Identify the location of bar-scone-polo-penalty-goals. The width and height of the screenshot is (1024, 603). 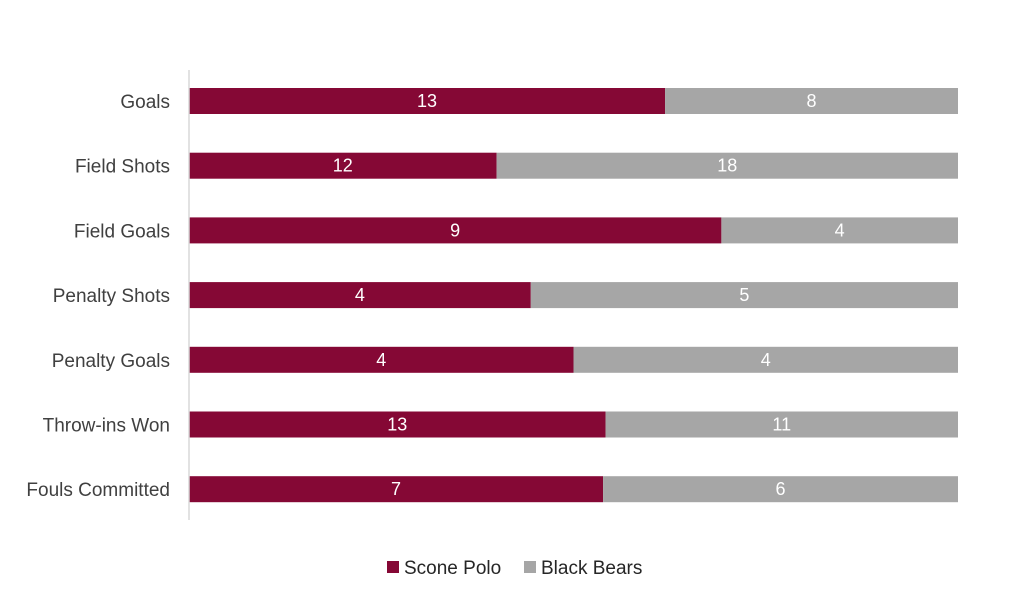
(381, 359).